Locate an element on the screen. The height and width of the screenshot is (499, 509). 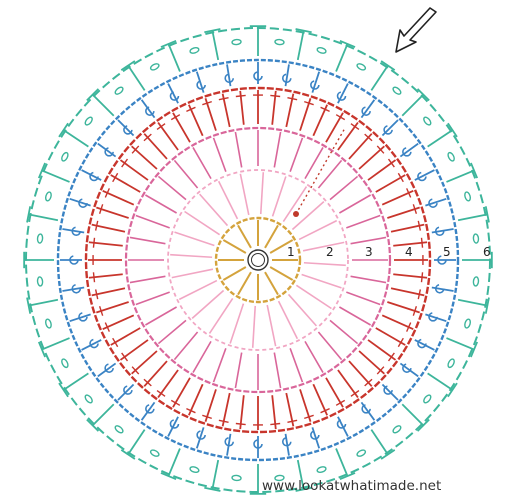
round-label-2: 2 is located at coordinates (330, 252).